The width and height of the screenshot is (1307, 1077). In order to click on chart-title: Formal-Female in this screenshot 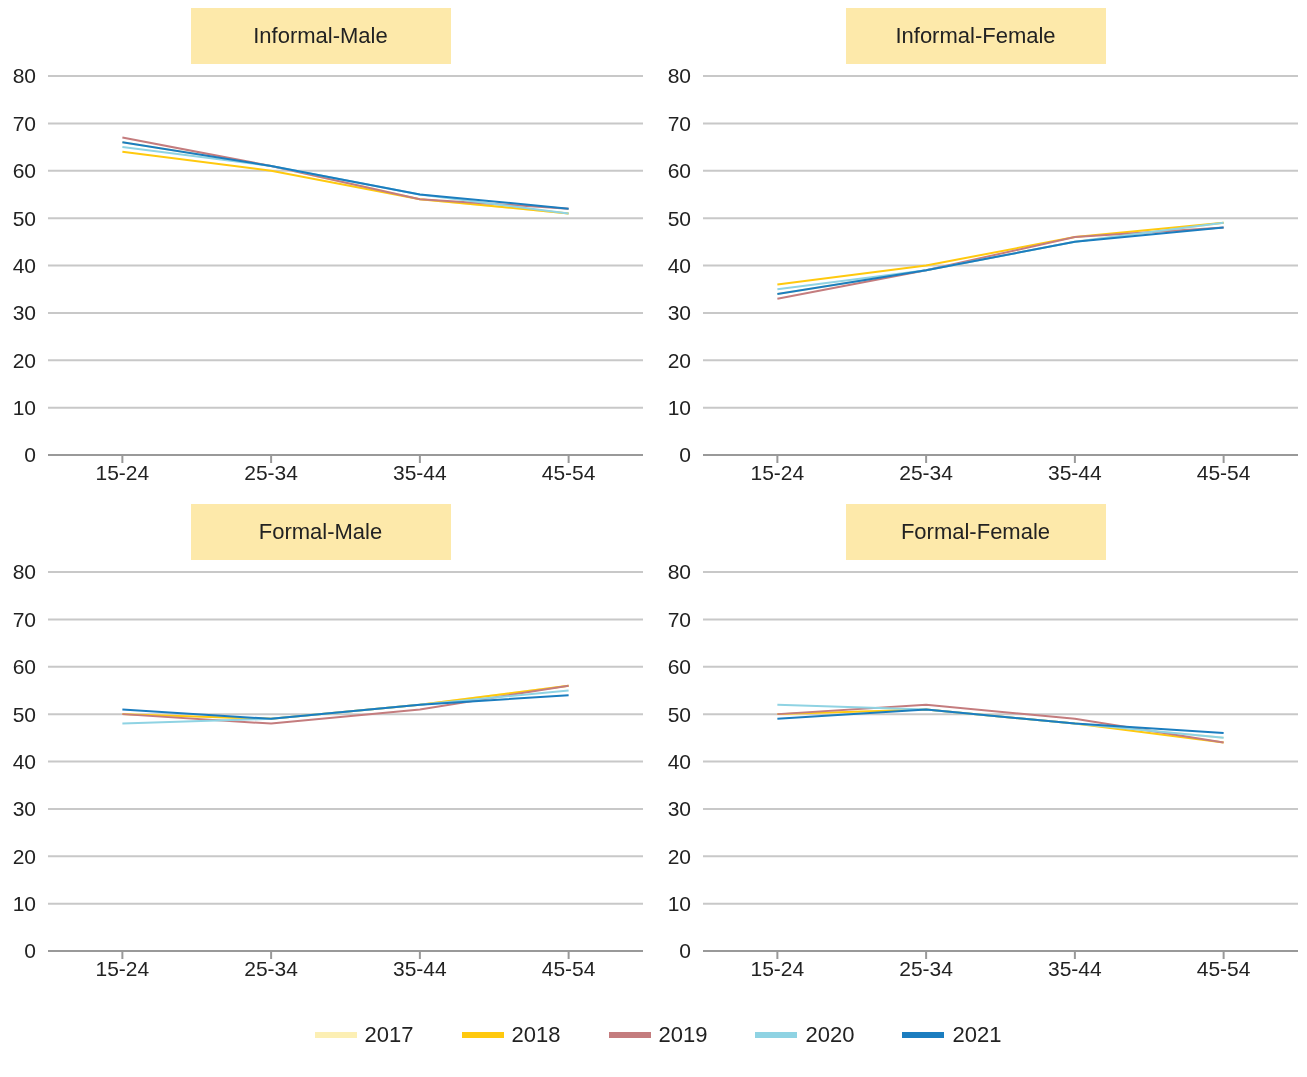, I will do `click(975, 532)`.